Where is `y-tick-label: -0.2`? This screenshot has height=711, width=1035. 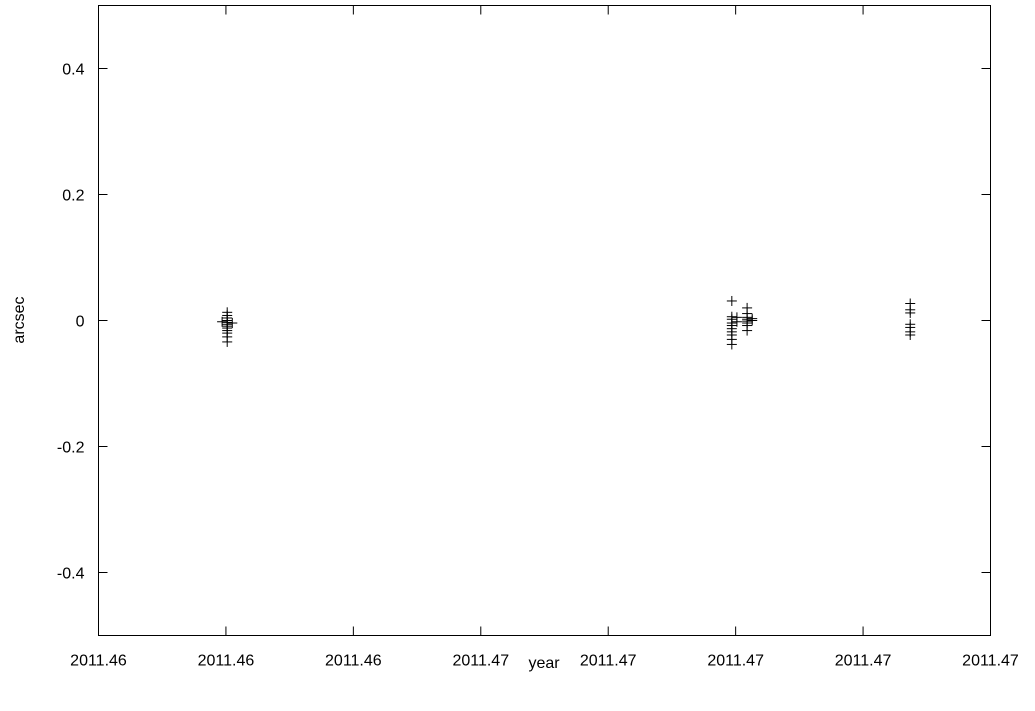
y-tick-label: -0.2 is located at coordinates (71, 448).